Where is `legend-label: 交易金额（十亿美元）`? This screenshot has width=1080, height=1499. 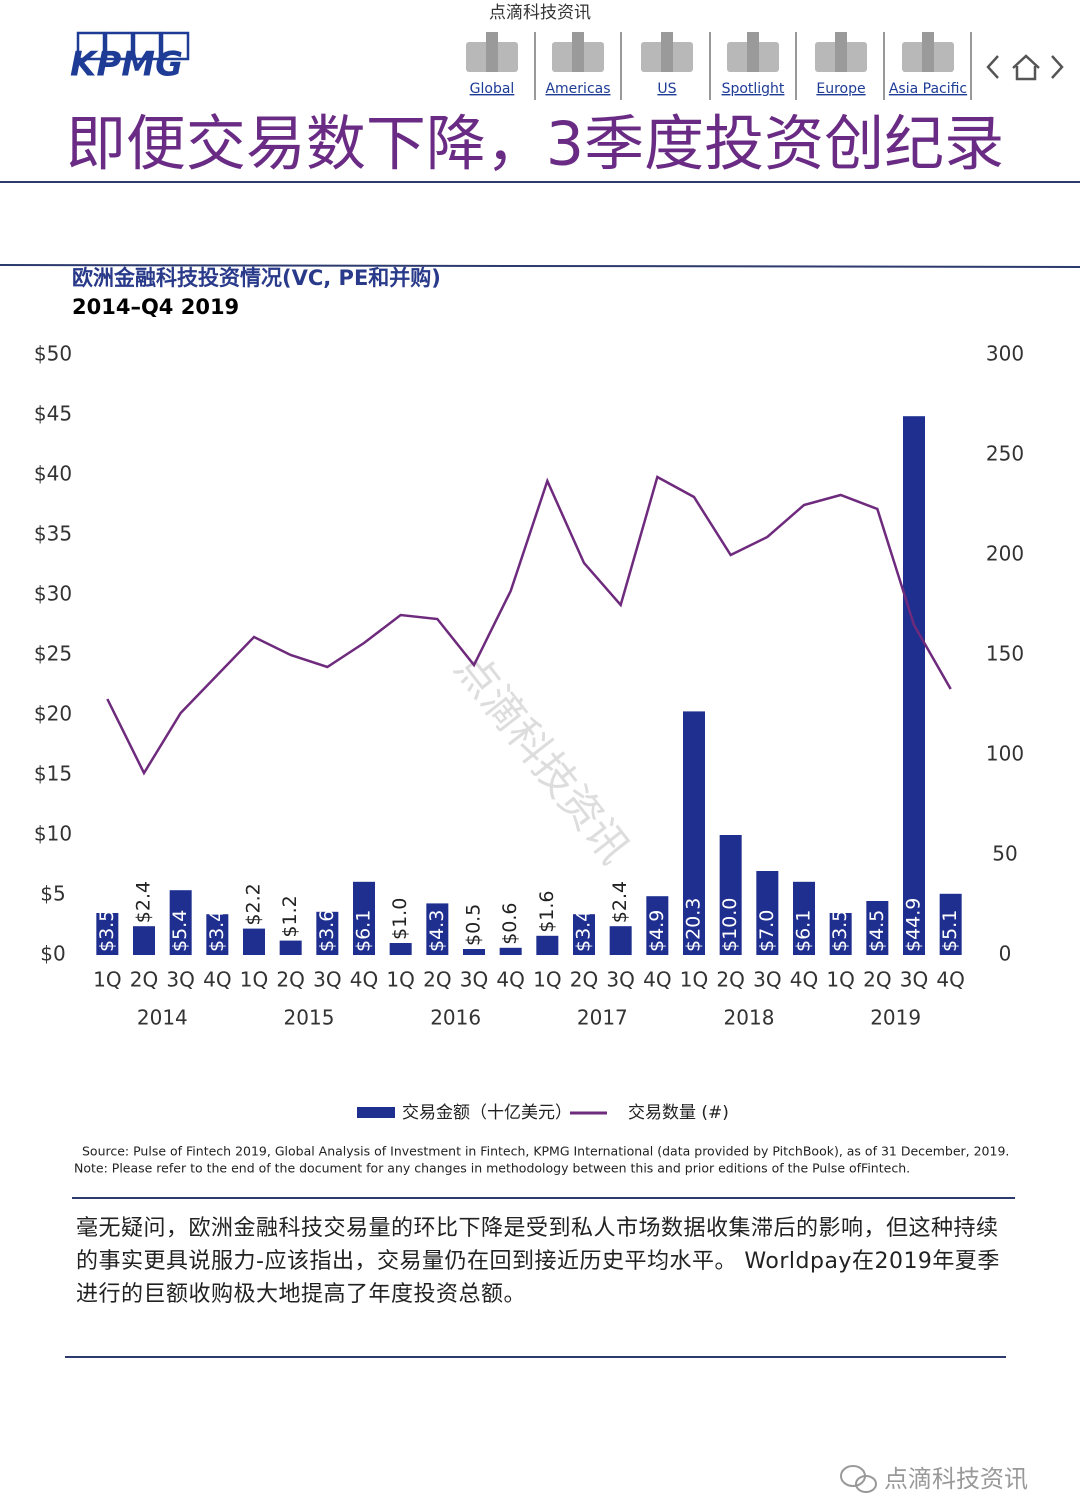 legend-label: 交易金额（十亿美元） is located at coordinates (487, 1113).